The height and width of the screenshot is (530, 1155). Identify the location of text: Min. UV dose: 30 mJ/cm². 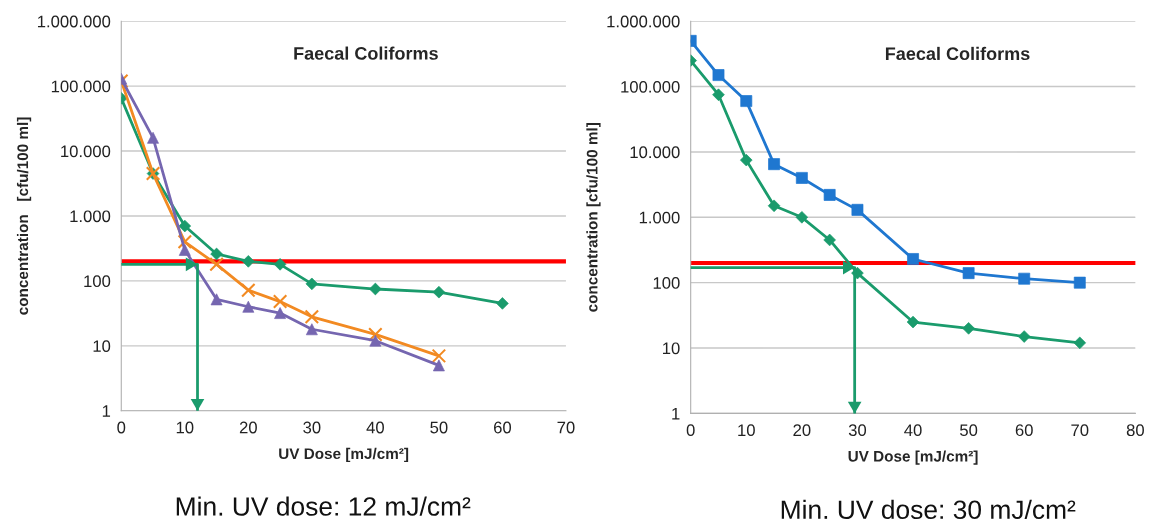
(928, 509).